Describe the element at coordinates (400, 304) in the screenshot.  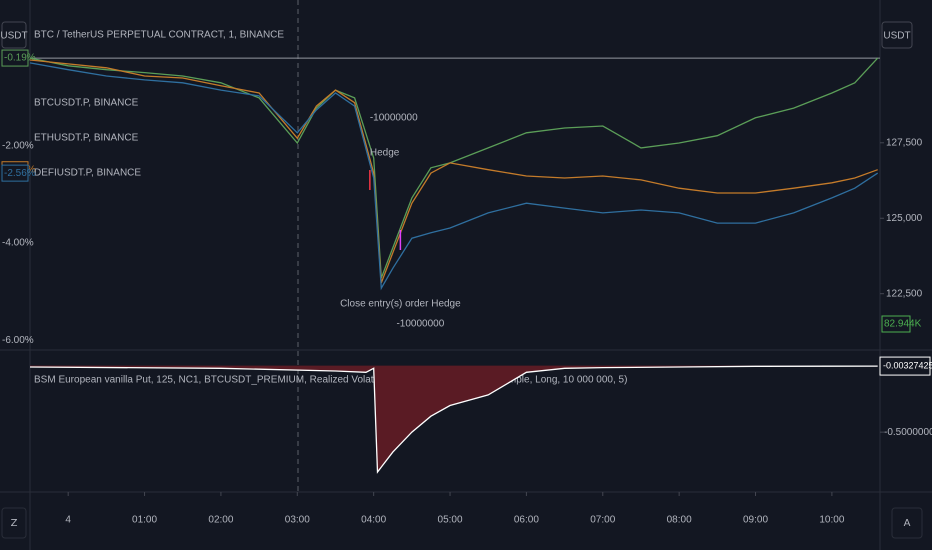
I see `trade-label: Close entry(s) order Hedge` at that location.